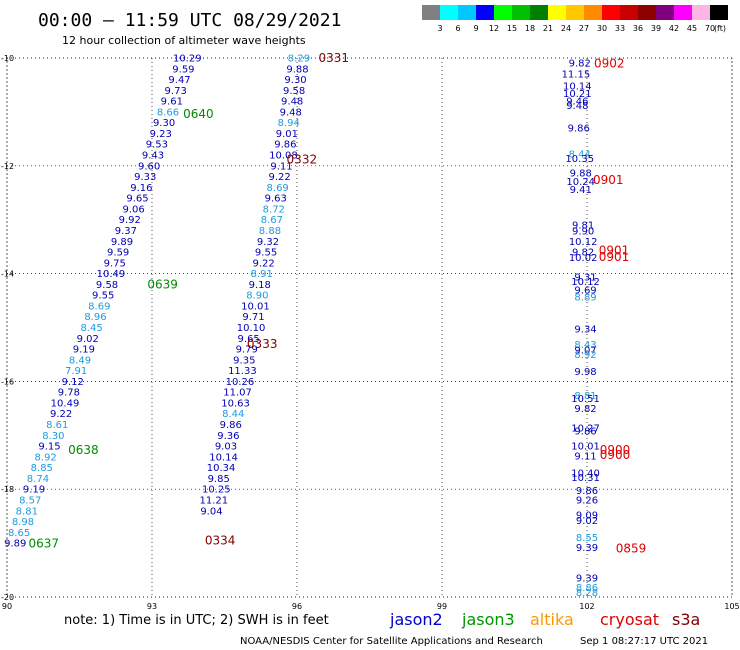  I want to click on wave-height-label: 9.03, so click(226, 447).